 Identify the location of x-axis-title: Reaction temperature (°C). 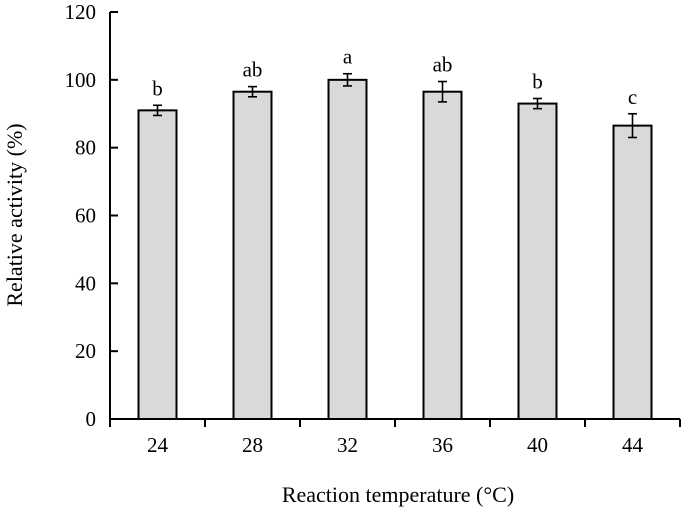
(398, 494).